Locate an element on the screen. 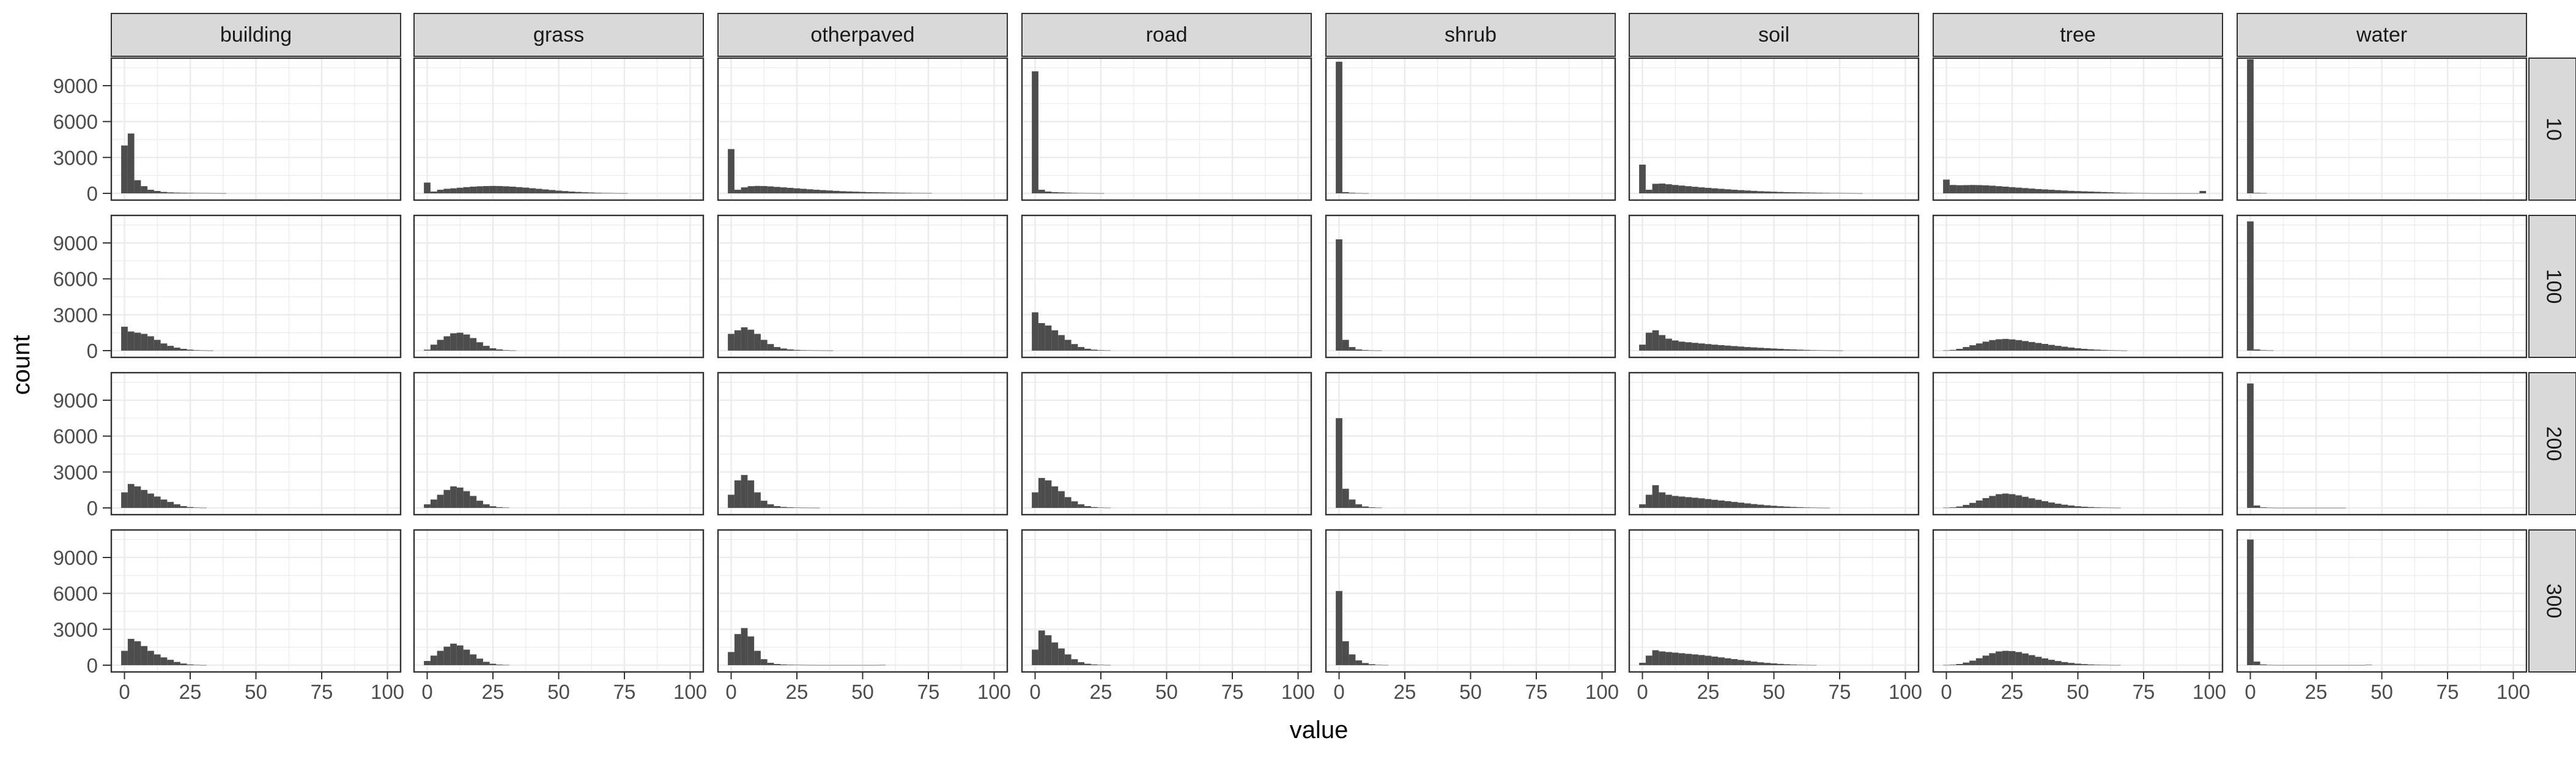 The height and width of the screenshot is (757, 2576). strip-water is located at coordinates (2382, 35).